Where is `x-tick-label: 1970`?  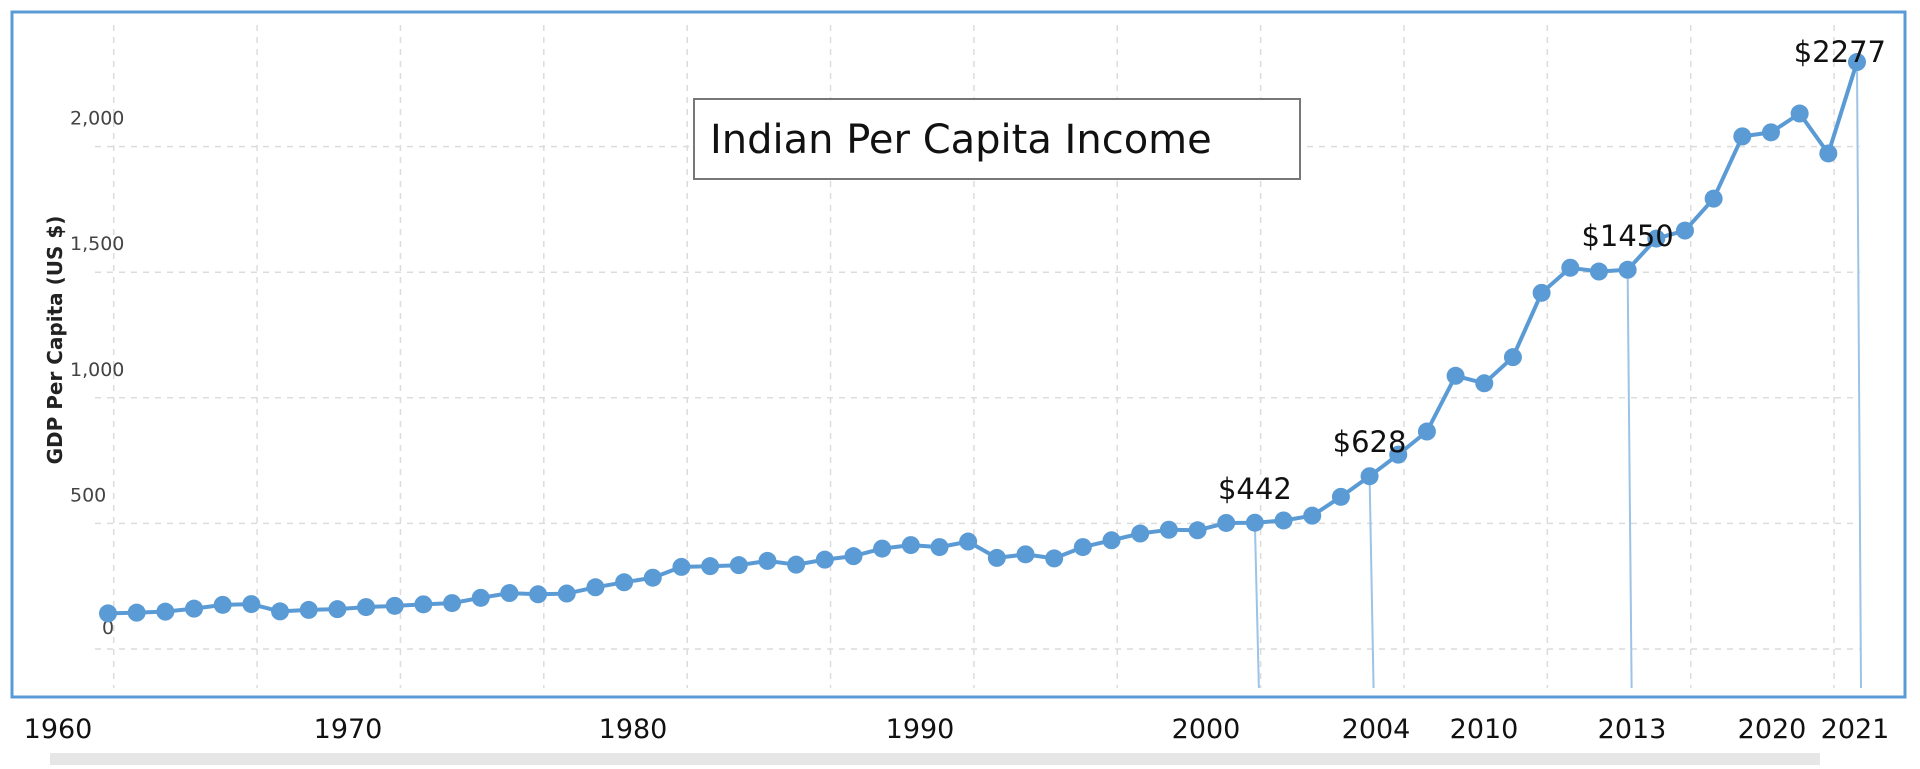 x-tick-label: 1970 is located at coordinates (348, 729).